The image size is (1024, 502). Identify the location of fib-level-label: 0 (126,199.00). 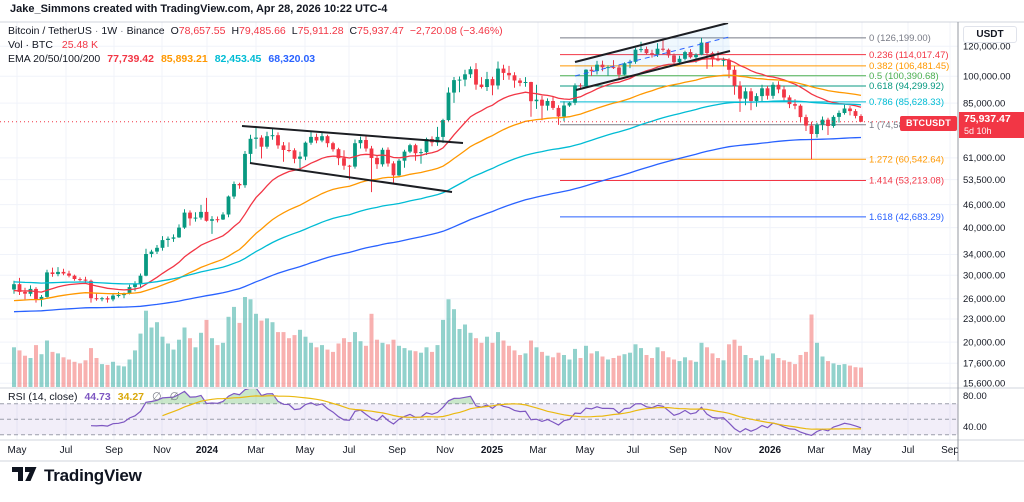
(900, 38).